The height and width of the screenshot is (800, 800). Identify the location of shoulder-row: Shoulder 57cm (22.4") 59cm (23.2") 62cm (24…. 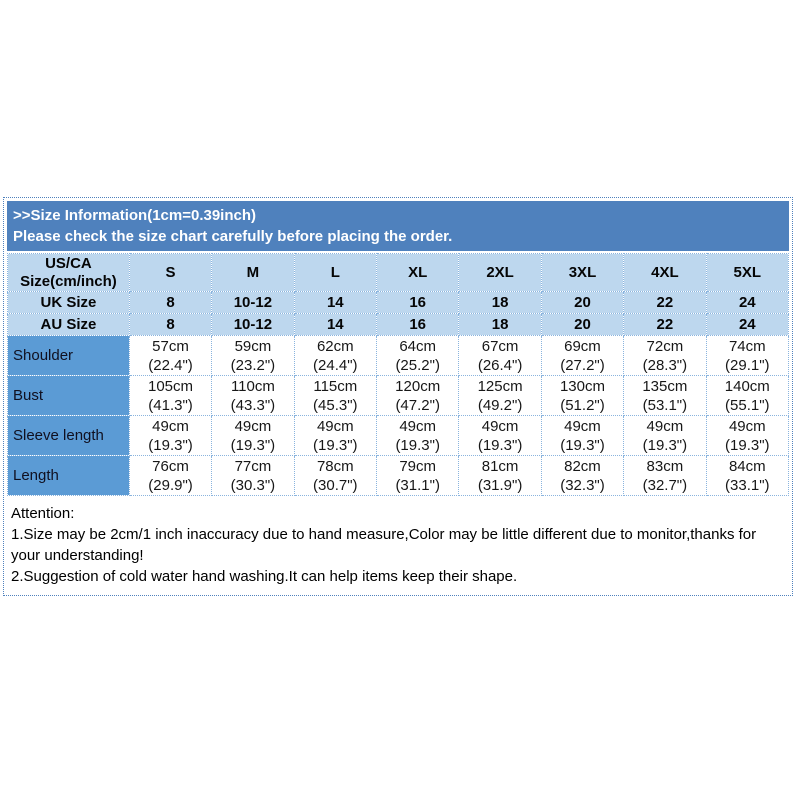
(398, 355).